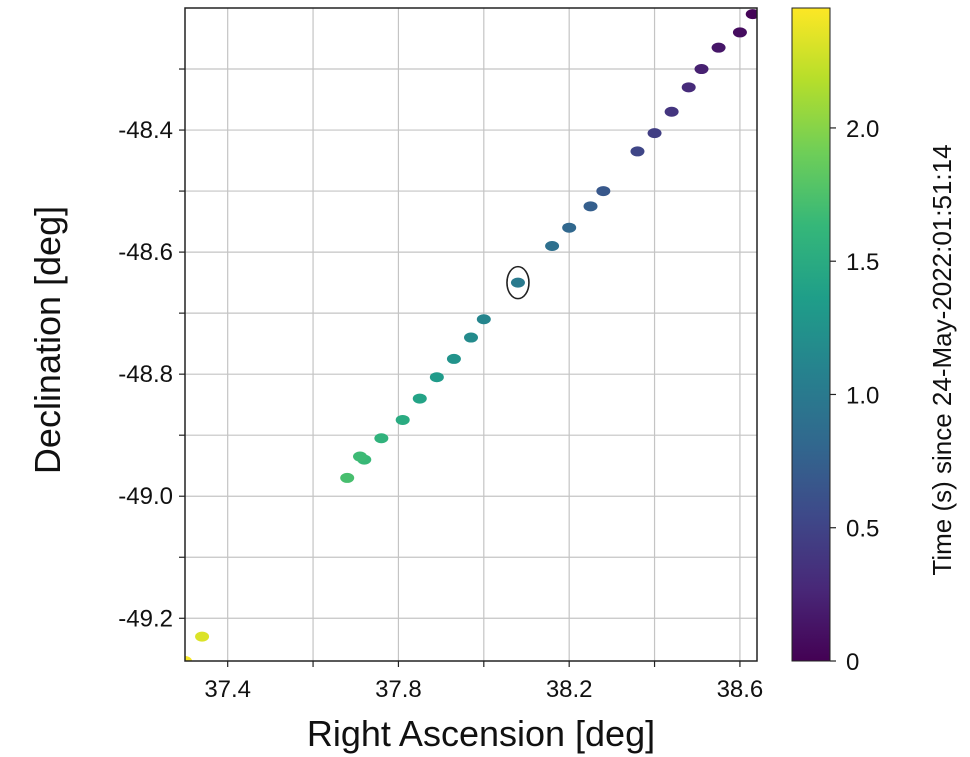 The image size is (970, 757). Describe the element at coordinates (145, 130) in the screenshot. I see `y-tick-label: -48.4` at that location.